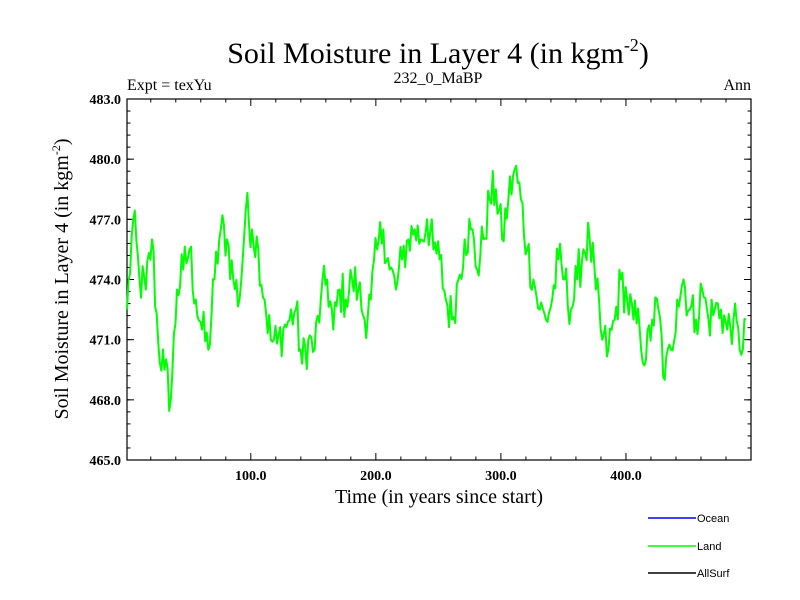 The image size is (800, 600). What do you see at coordinates (713, 519) in the screenshot?
I see `legend-label-ocean: Ocean` at bounding box center [713, 519].